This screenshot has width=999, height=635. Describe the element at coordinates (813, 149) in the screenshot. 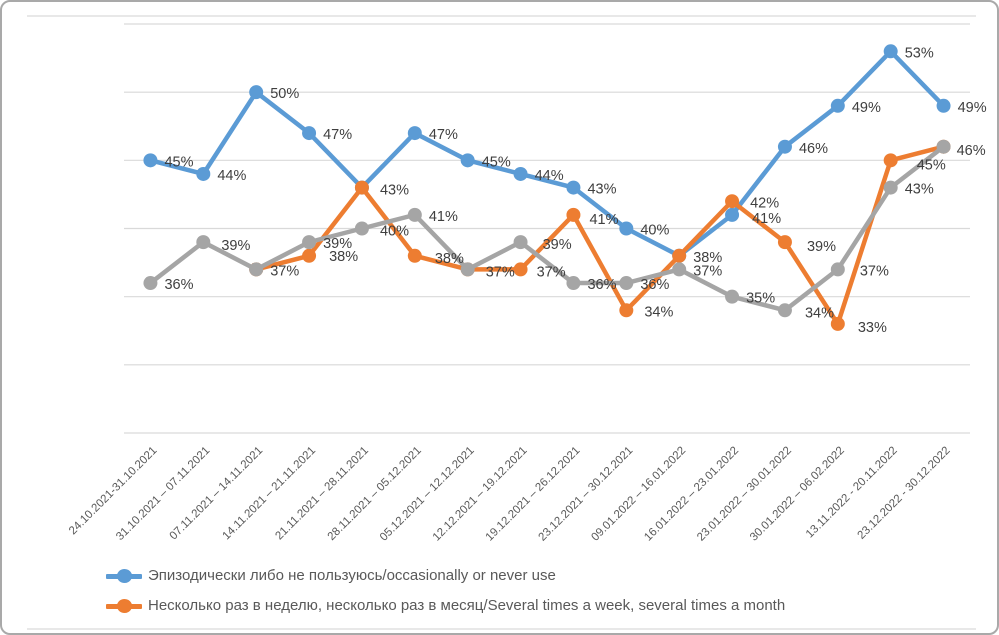

I see `data-label: 46%` at that location.